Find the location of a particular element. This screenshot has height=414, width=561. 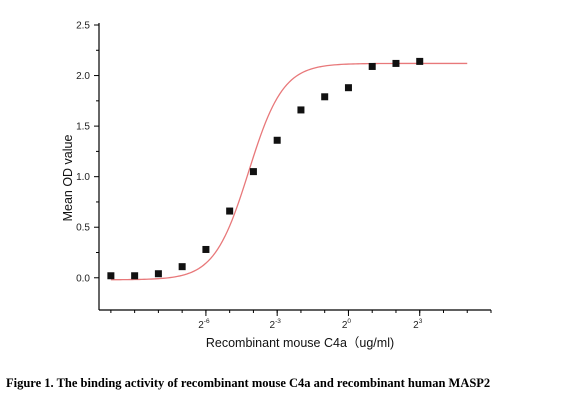

y-tick-label: 1.5 is located at coordinates (83, 127).